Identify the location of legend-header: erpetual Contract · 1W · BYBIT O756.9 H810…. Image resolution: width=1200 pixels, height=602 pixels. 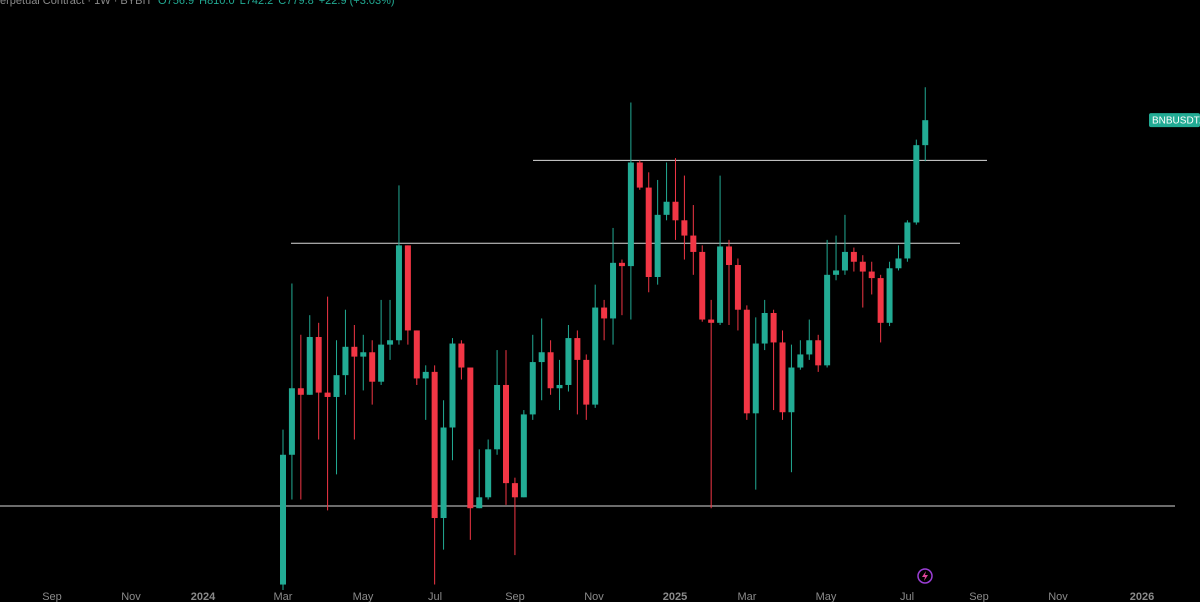
(197, 3).